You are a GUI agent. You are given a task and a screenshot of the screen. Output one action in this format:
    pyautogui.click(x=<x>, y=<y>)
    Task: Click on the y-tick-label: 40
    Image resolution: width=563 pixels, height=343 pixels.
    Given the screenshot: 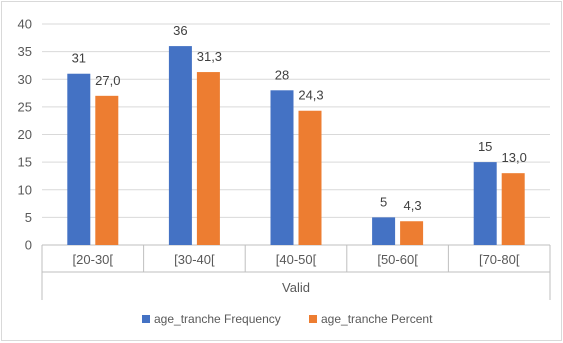 What is the action you would take?
    pyautogui.click(x=25, y=24)
    